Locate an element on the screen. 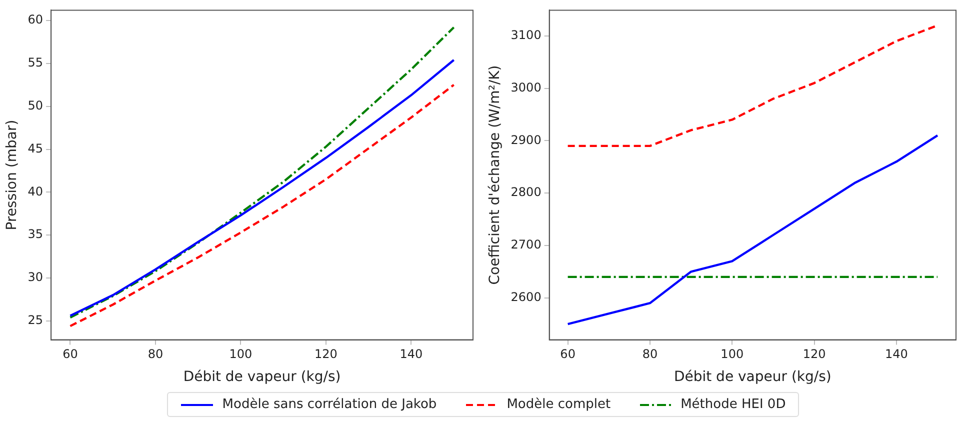 The image size is (966, 426). y-tick-label: 30 is located at coordinates (36, 277).